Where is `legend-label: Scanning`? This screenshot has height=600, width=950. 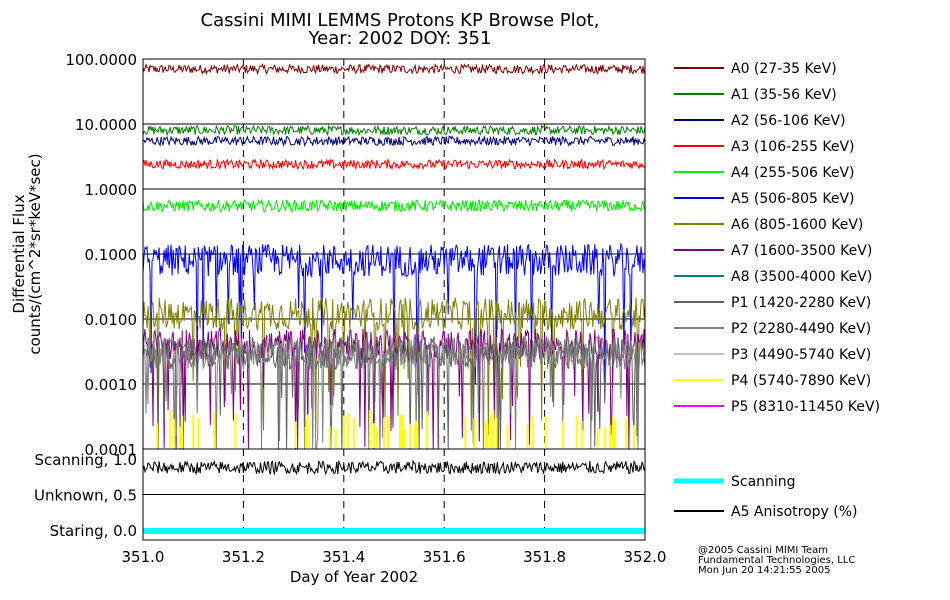
legend-label: Scanning is located at coordinates (763, 482).